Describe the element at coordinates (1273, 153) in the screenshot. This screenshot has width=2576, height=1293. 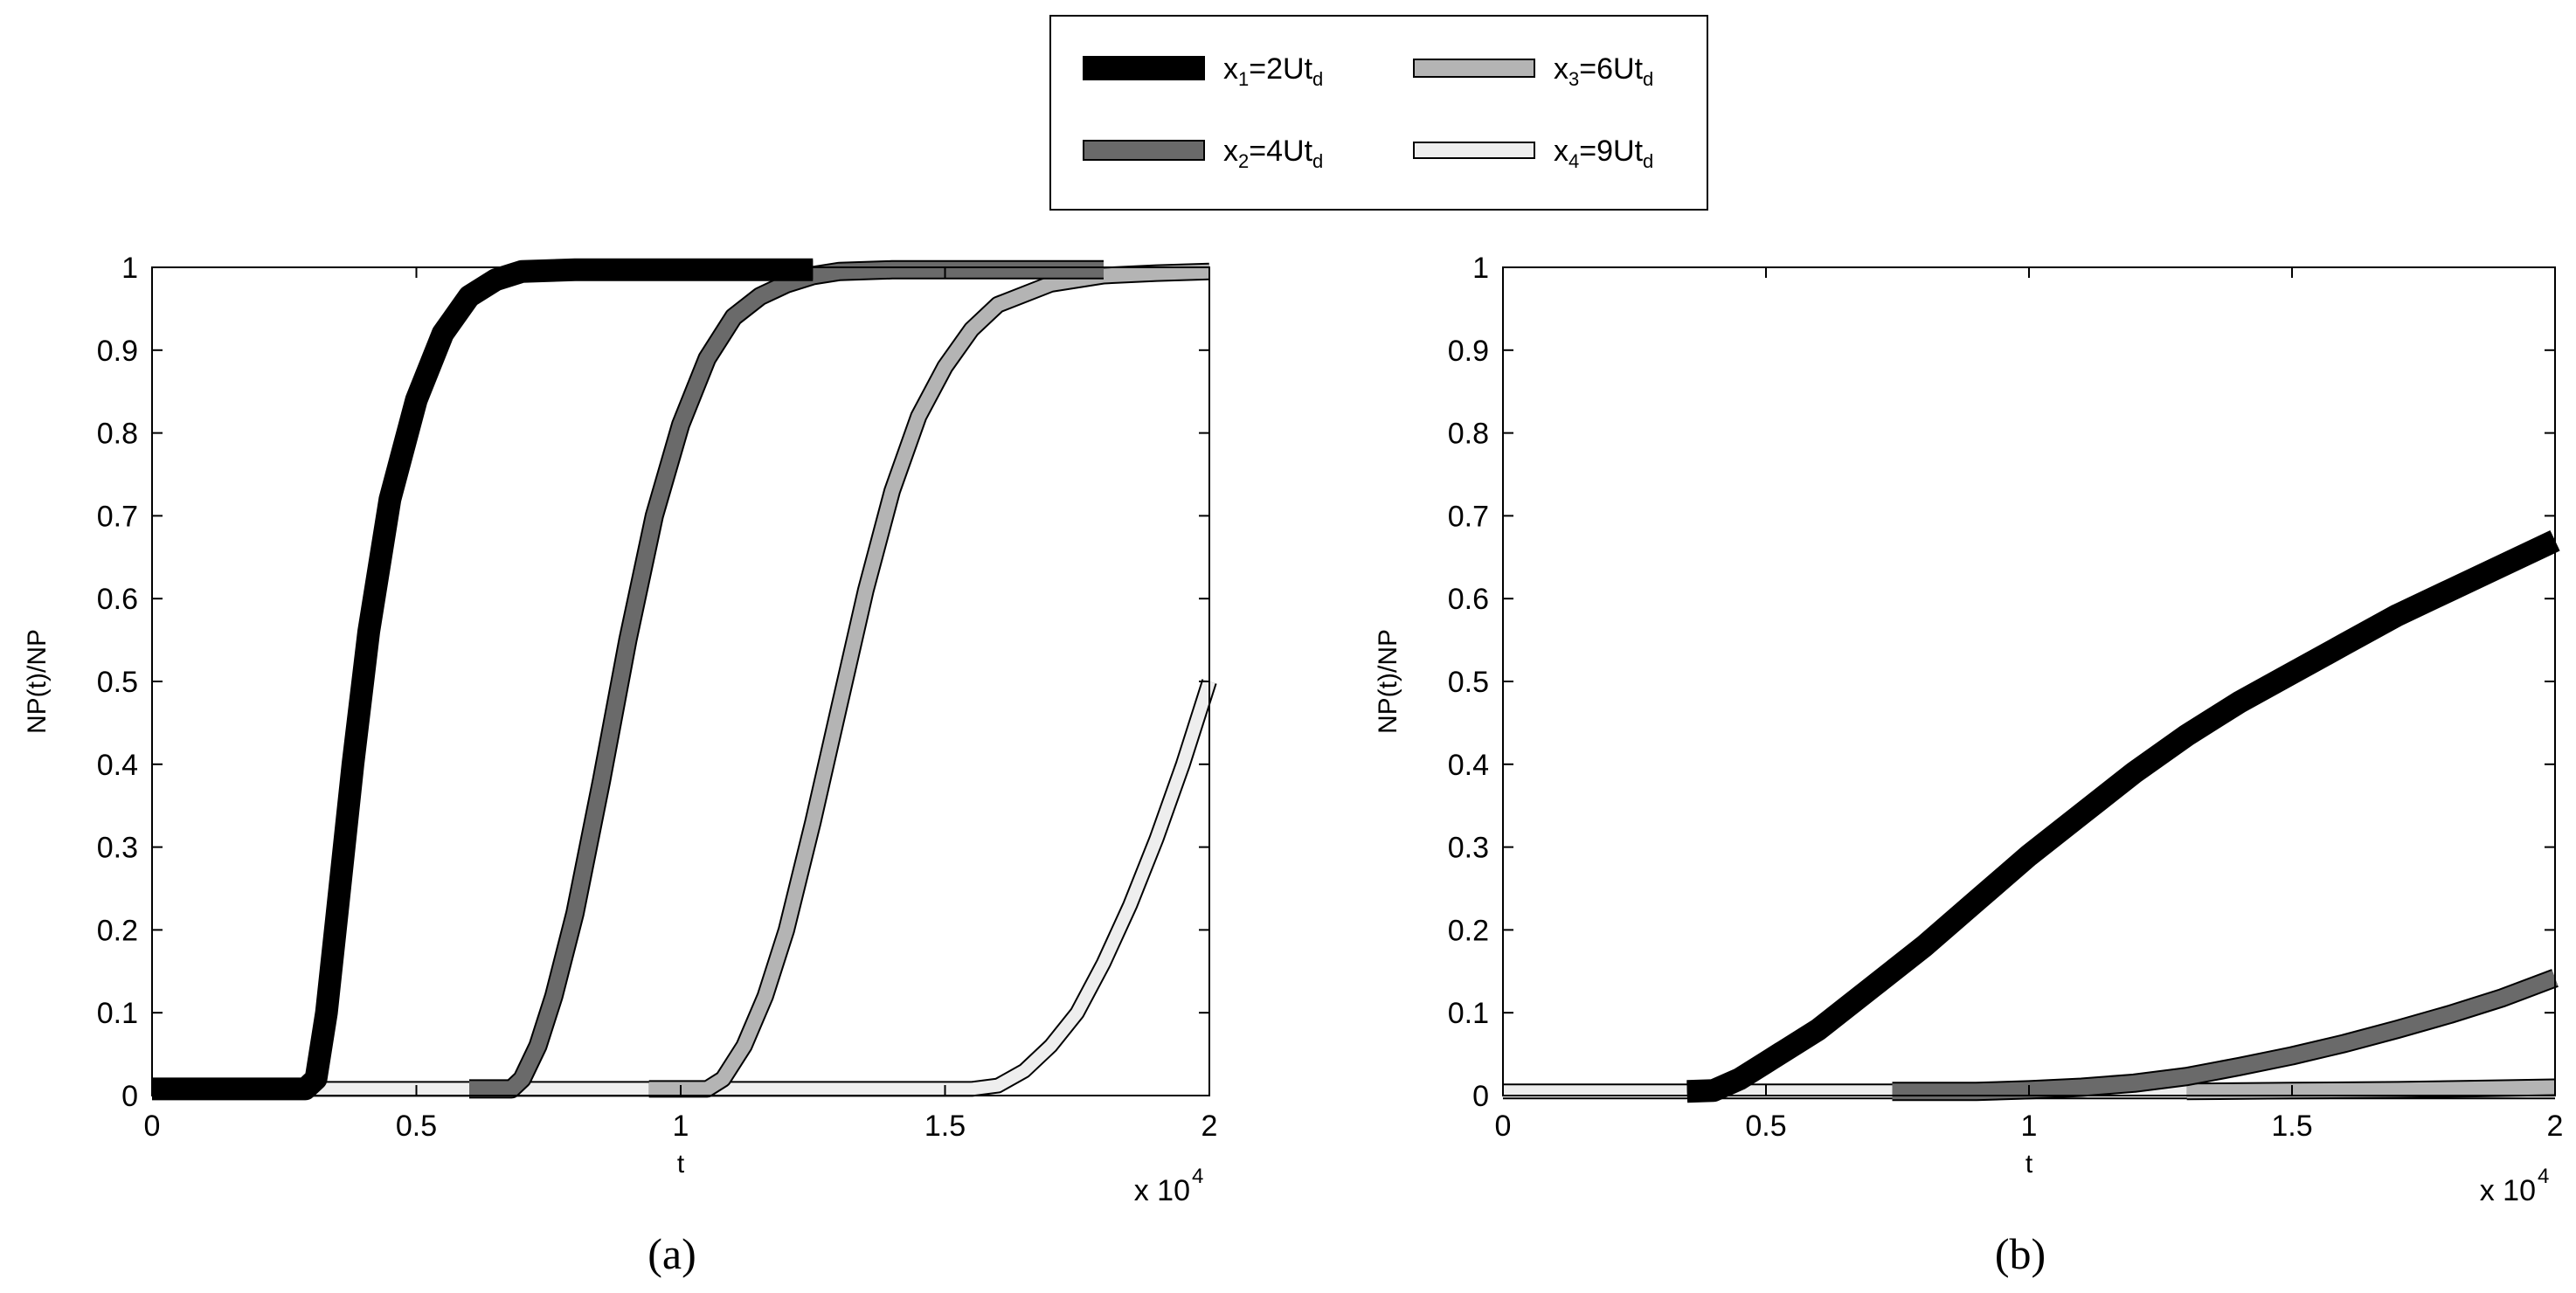
I see `legend-label: x2=4Utd` at that location.